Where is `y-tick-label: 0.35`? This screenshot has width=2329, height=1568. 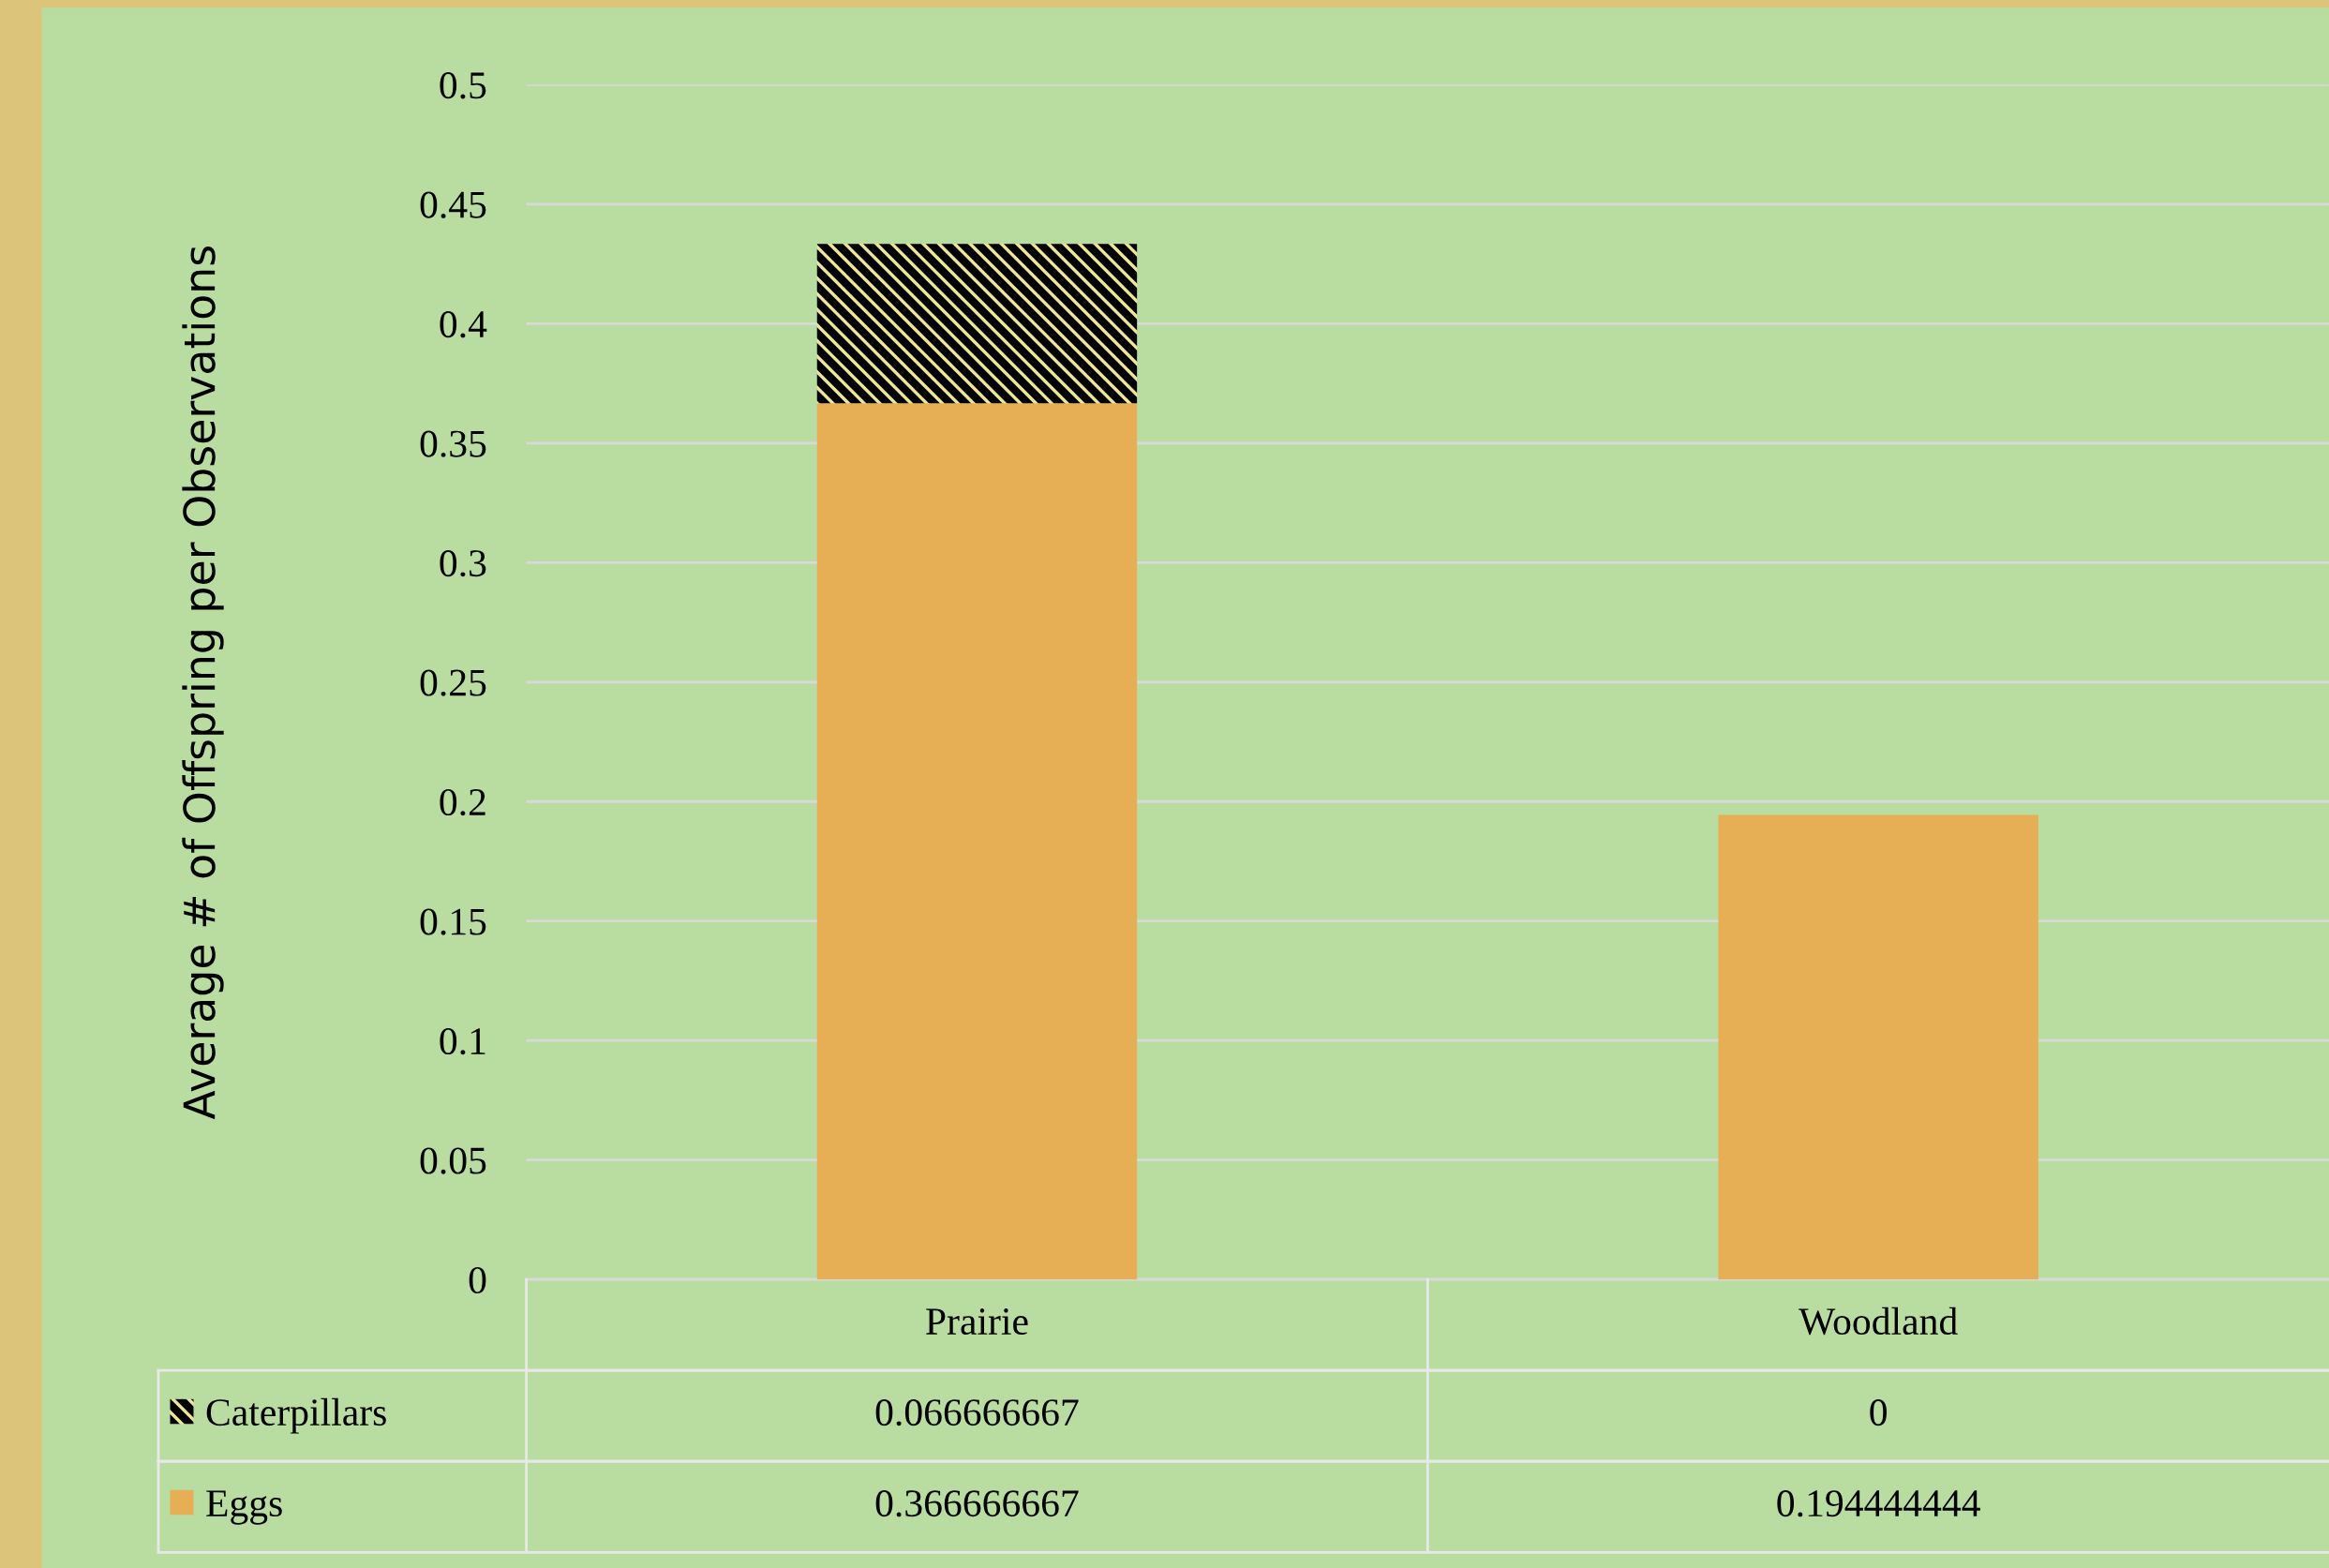 y-tick-label: 0.35 is located at coordinates (453, 444).